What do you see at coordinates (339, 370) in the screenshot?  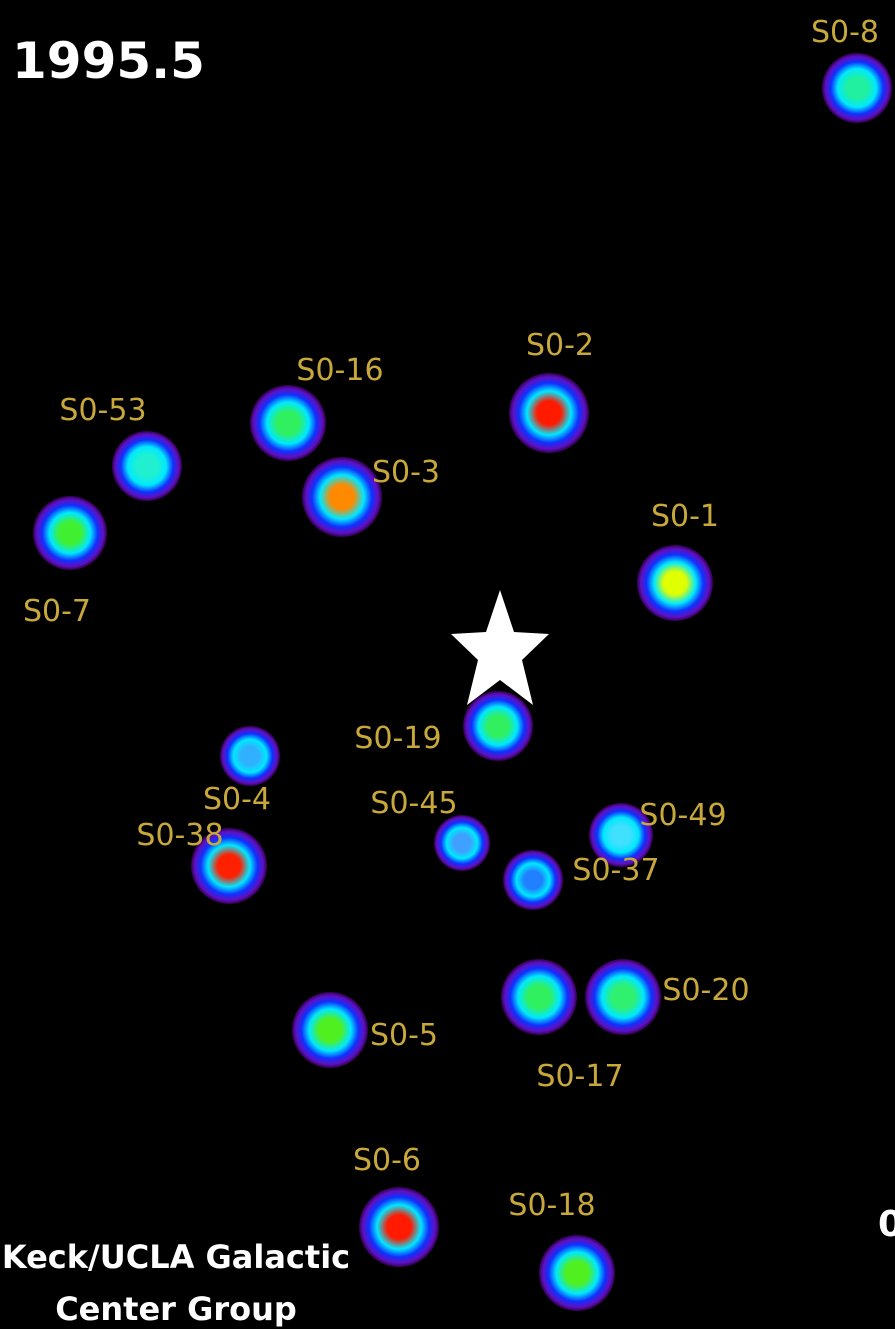 I see `star-label: S0-16` at bounding box center [339, 370].